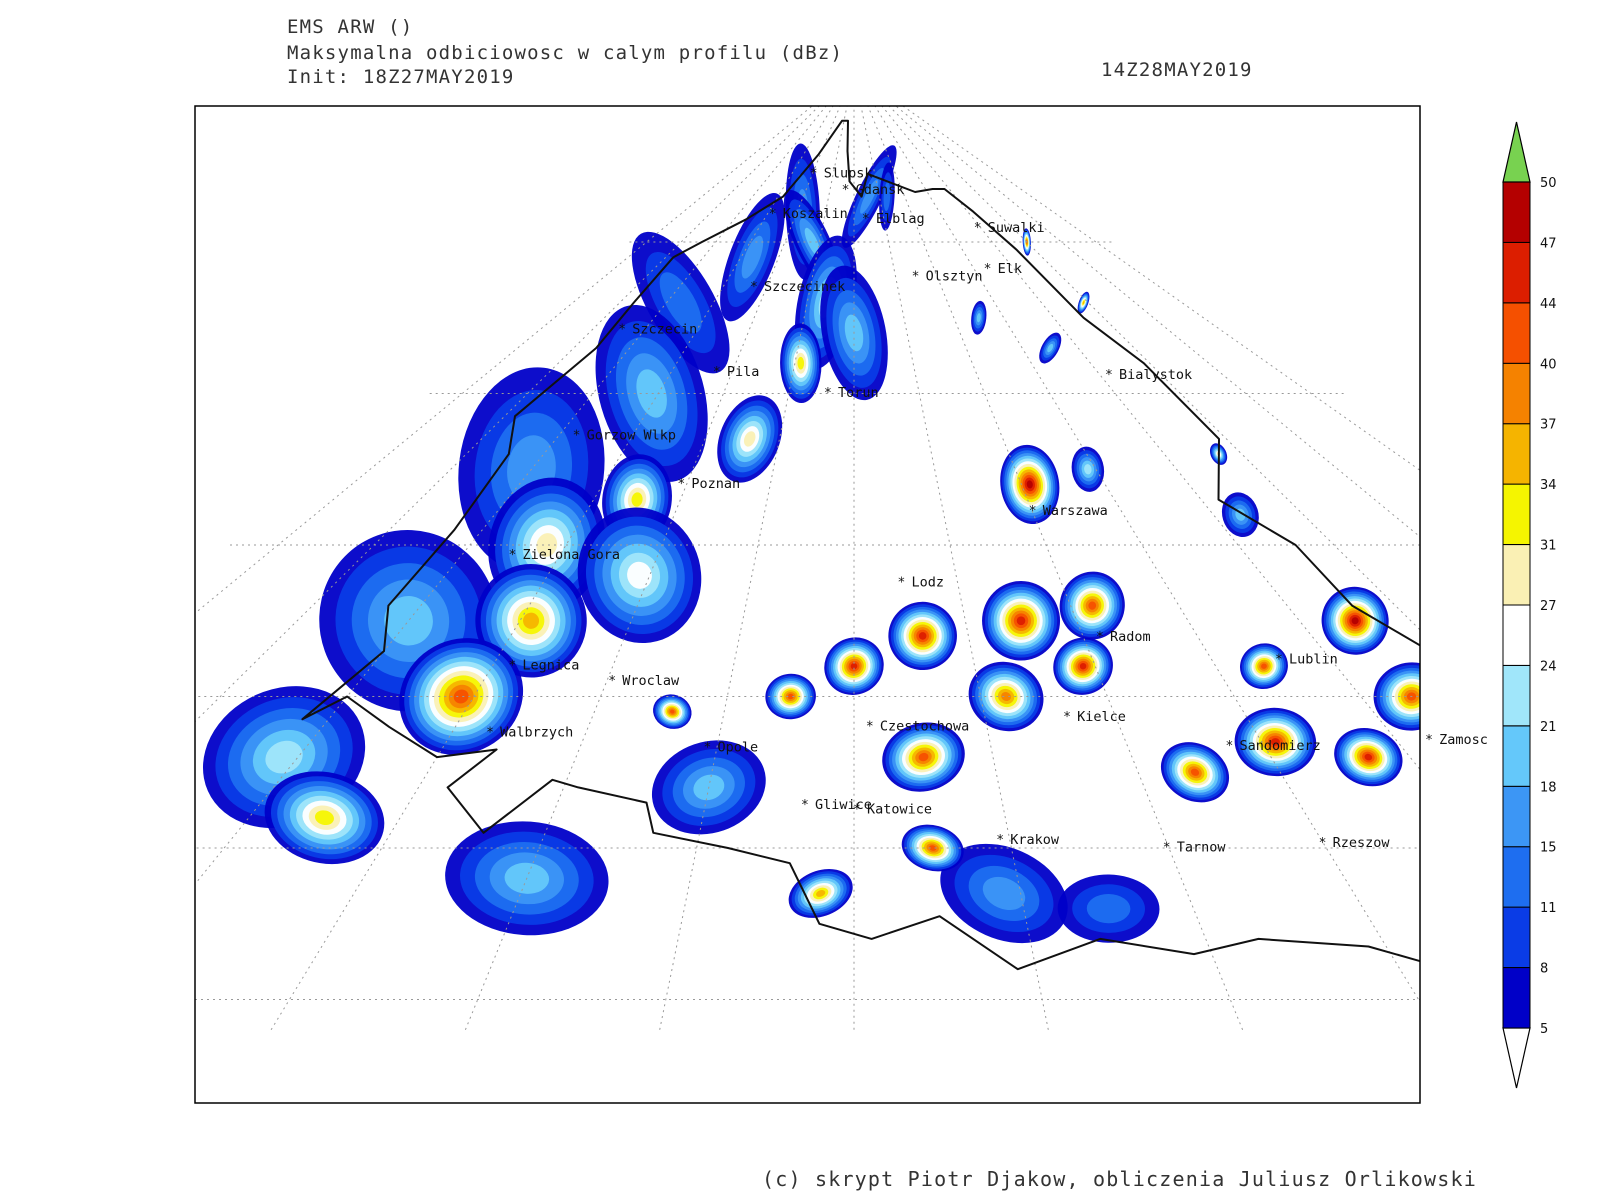 Image resolution: width=1600 pixels, height=1200 pixels. What do you see at coordinates (624, 435) in the screenshot?
I see `city-marker: * Gorzow Wlkp` at bounding box center [624, 435].